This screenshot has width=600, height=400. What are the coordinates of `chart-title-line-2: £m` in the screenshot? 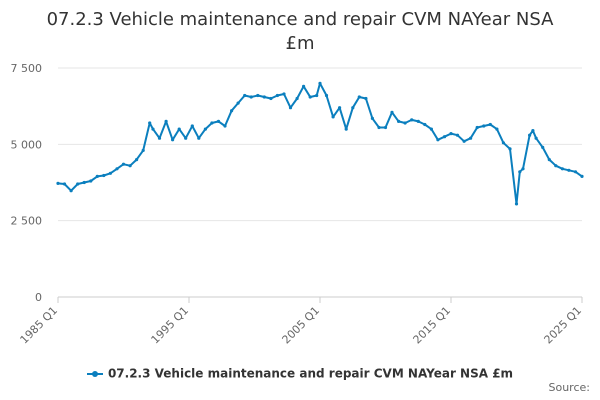 It's located at (300, 43).